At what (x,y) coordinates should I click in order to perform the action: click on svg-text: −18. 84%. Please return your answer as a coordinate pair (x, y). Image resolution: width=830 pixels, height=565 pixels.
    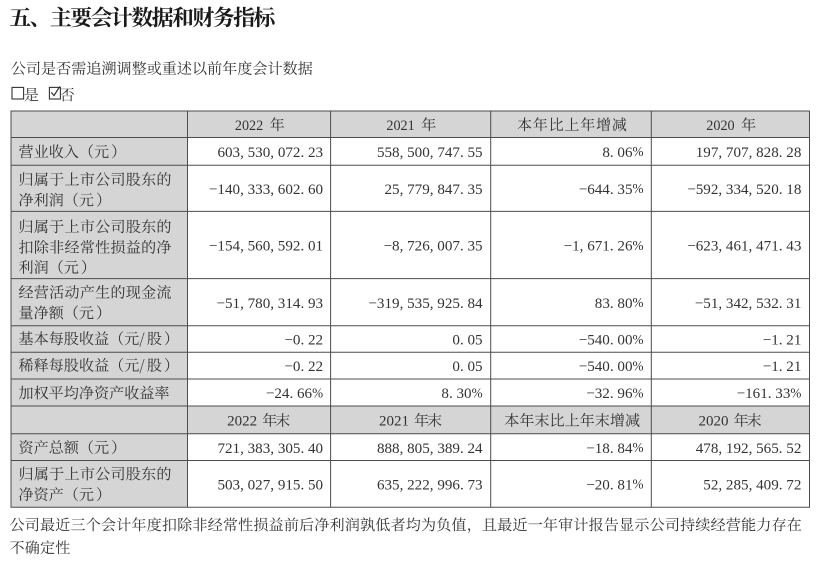
    Looking at the image, I should click on (614, 448).